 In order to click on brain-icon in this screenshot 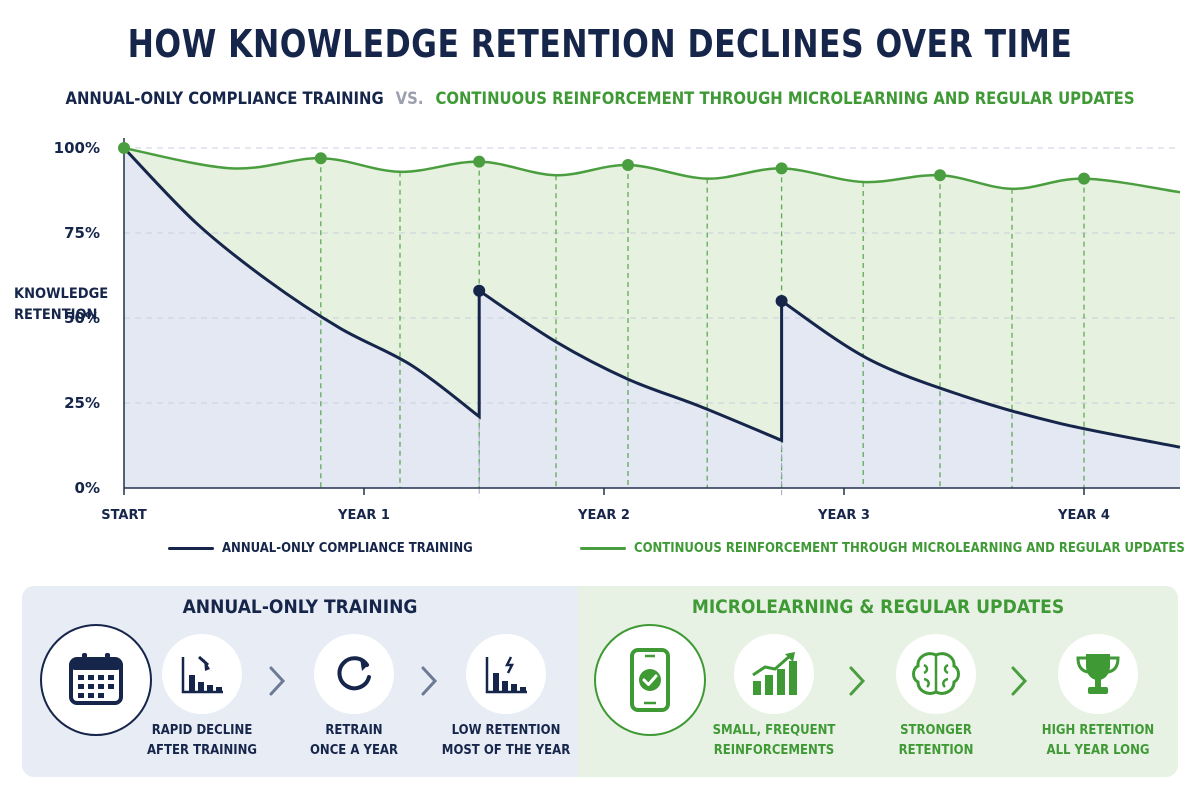, I will do `click(936, 674)`.